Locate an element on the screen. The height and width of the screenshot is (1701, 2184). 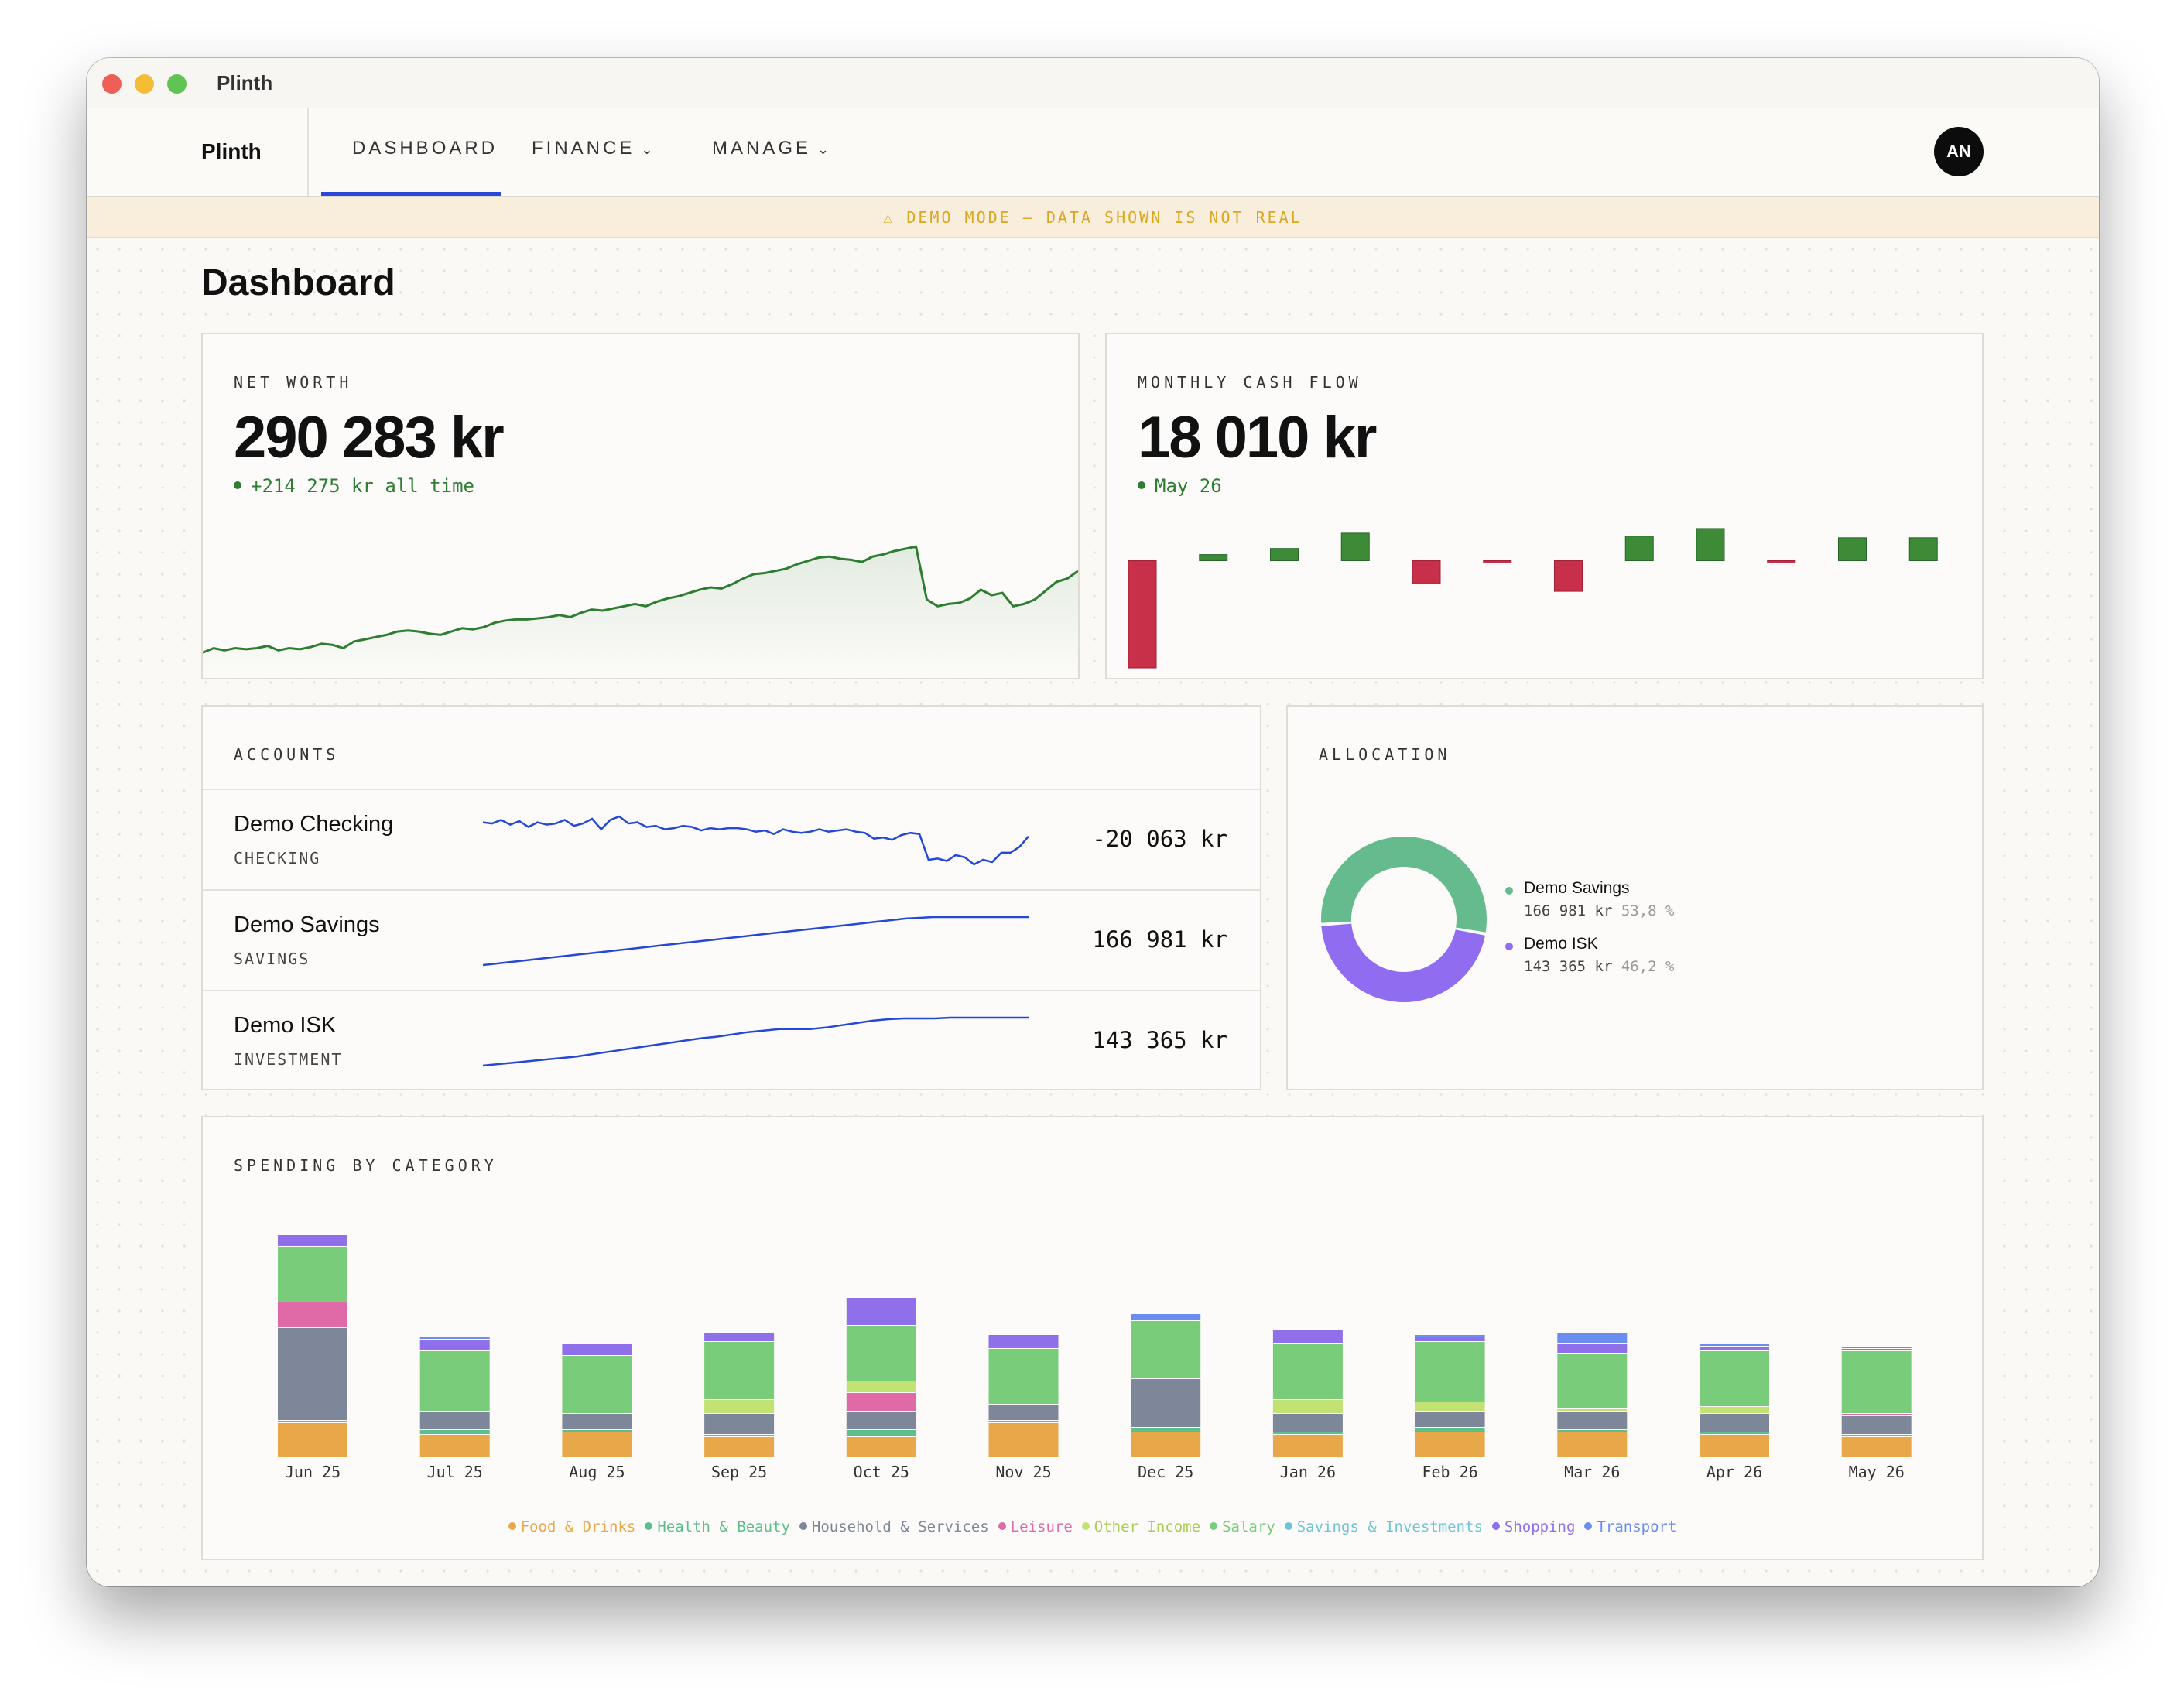
window-titlebar: Plinth is located at coordinates (1093, 83).